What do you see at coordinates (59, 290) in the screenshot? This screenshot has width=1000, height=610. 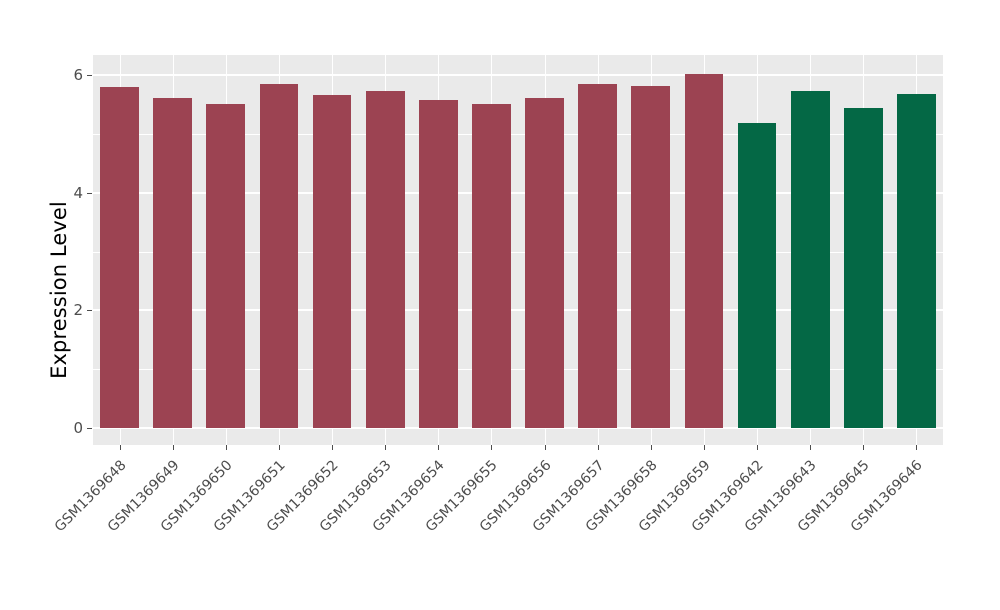 I see `y-axis-title: Expression Level` at bounding box center [59, 290].